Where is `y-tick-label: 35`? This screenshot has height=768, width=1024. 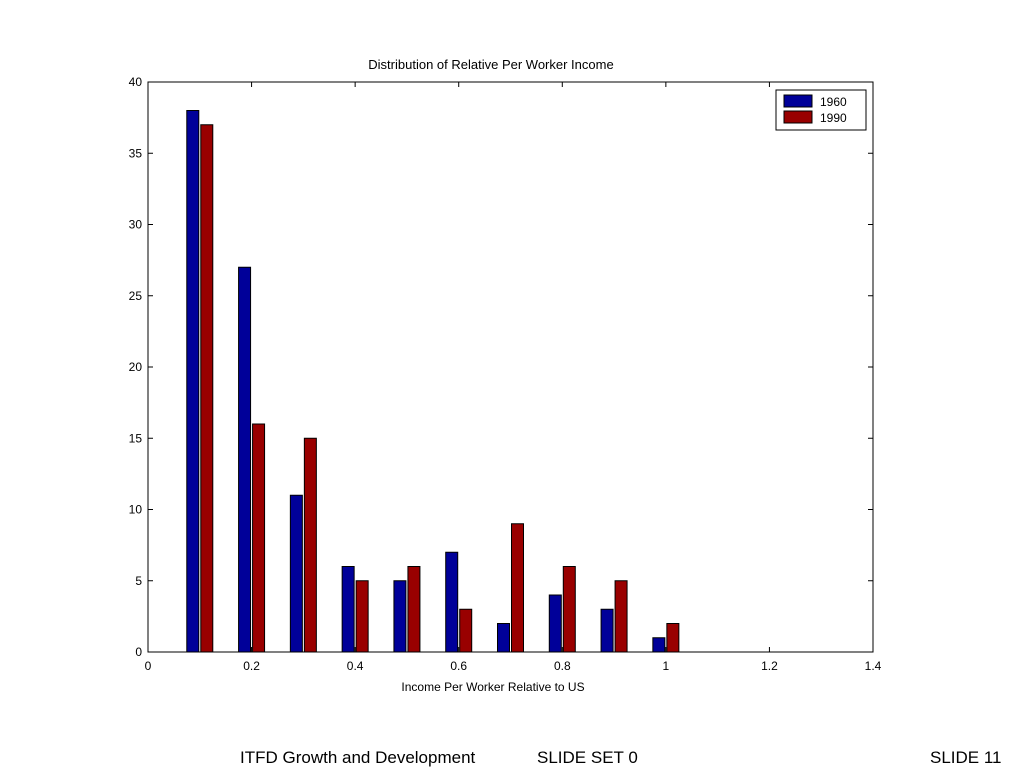 y-tick-label: 35 is located at coordinates (136, 153).